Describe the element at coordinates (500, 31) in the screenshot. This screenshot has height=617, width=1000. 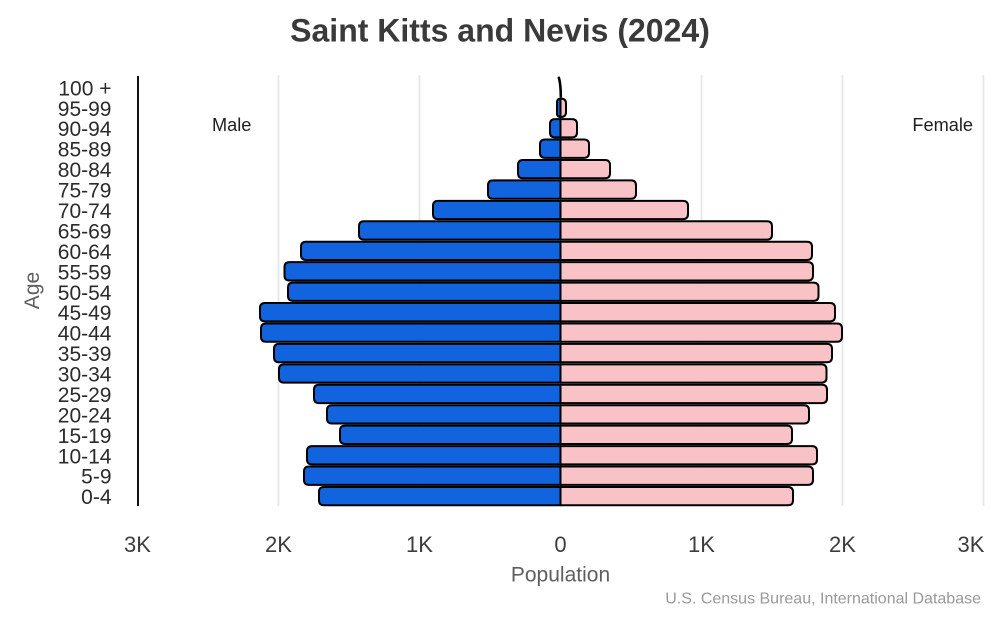
I see `svg-text: Saint Kitts and Nevis (2024)` at that location.